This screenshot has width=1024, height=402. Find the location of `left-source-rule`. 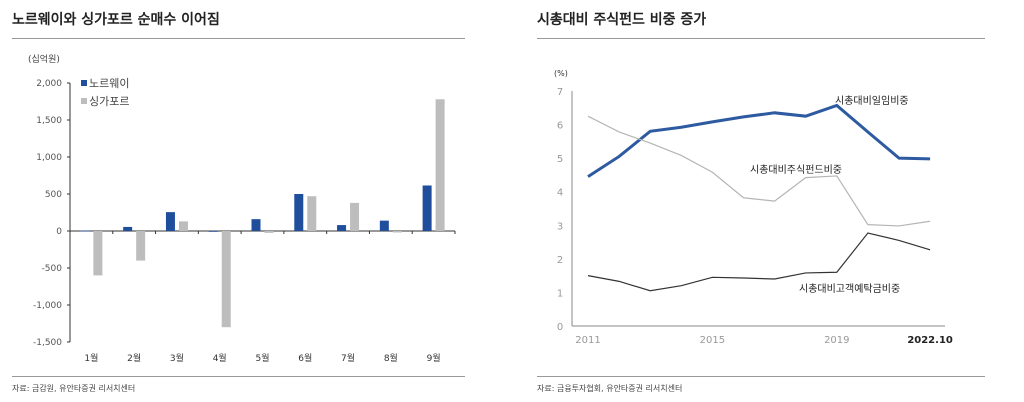

left-source-rule is located at coordinates (238, 376).